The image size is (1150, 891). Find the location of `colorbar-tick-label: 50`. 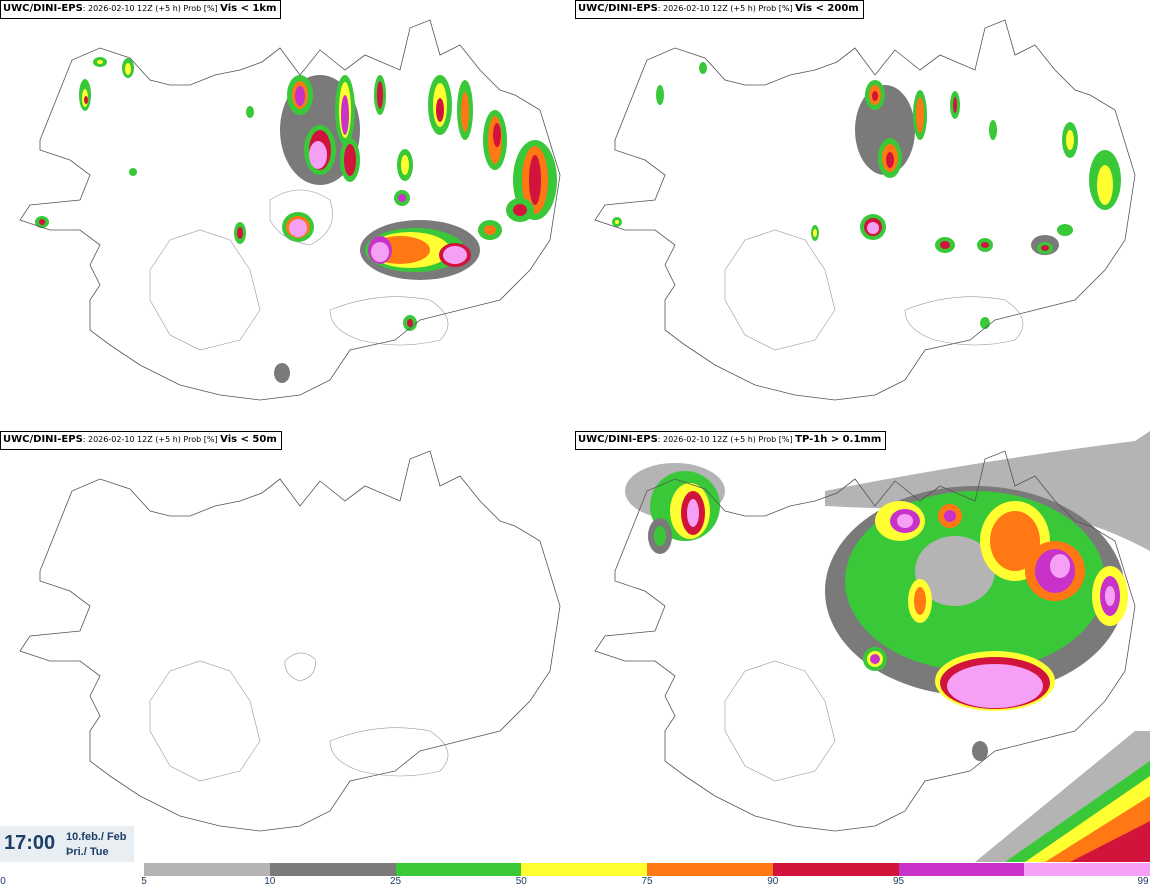

colorbar-tick-label: 50 is located at coordinates (521, 881).